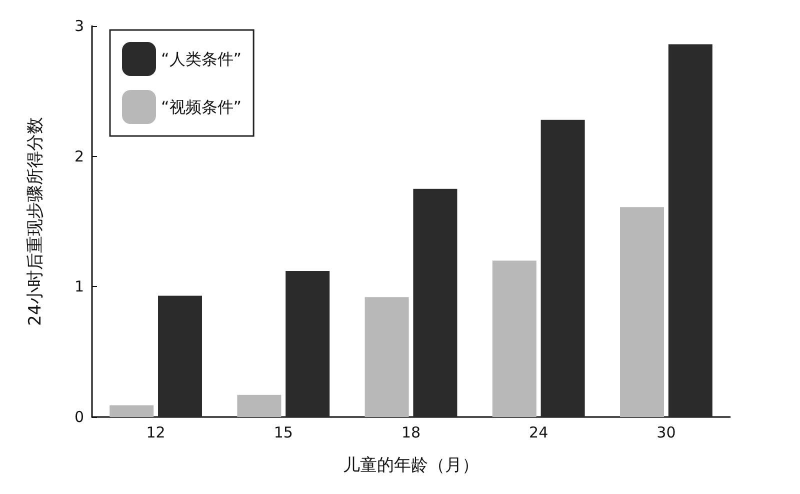 The image size is (800, 494). What do you see at coordinates (156, 433) in the screenshot?
I see `x-tick-label: 12` at bounding box center [156, 433].